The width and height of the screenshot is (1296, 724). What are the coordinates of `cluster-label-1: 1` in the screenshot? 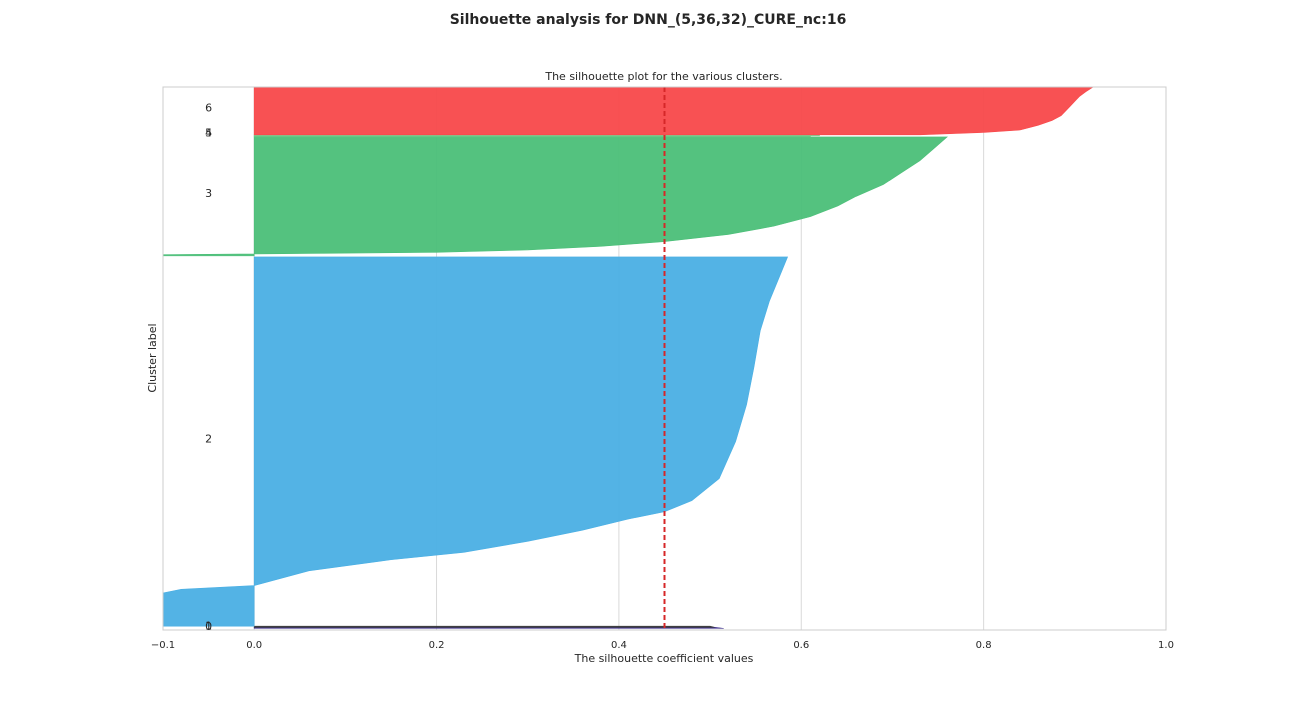 It's located at (208, 626).